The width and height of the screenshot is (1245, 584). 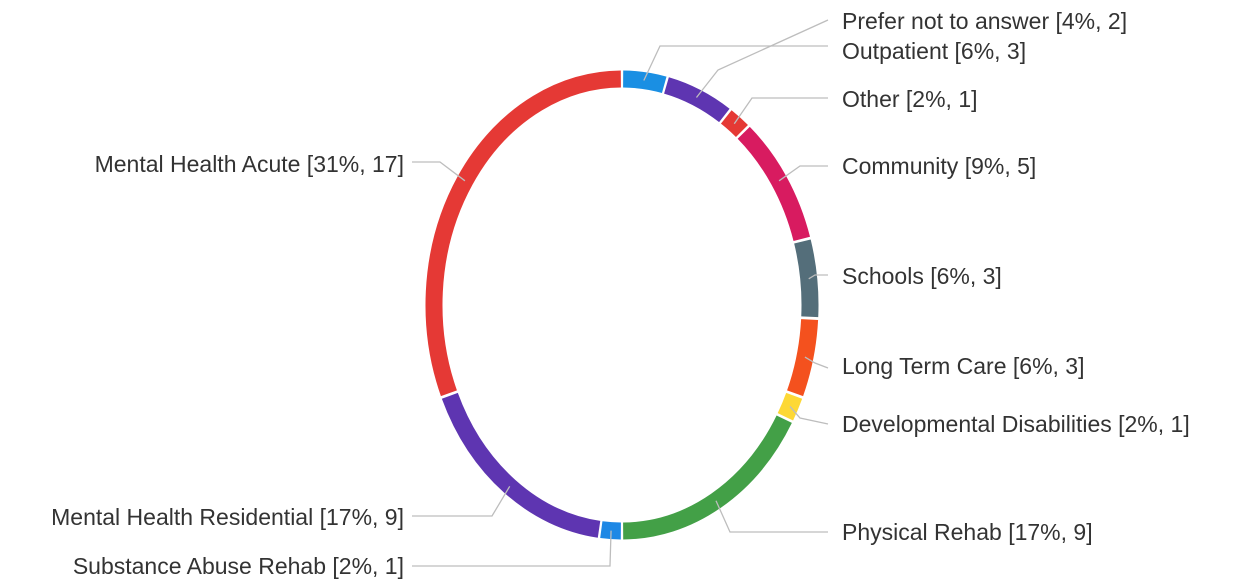 What do you see at coordinates (922, 276) in the screenshot?
I see `slice-label: Schools [6%, 3]` at bounding box center [922, 276].